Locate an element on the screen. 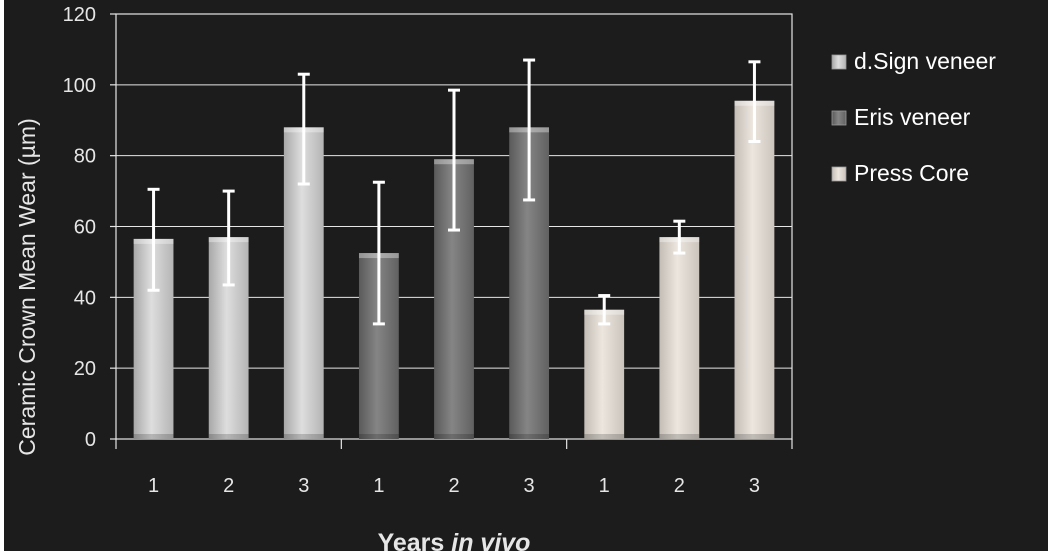 This screenshot has width=1050, height=551. legend-label: d.Sign veneer is located at coordinates (925, 61).